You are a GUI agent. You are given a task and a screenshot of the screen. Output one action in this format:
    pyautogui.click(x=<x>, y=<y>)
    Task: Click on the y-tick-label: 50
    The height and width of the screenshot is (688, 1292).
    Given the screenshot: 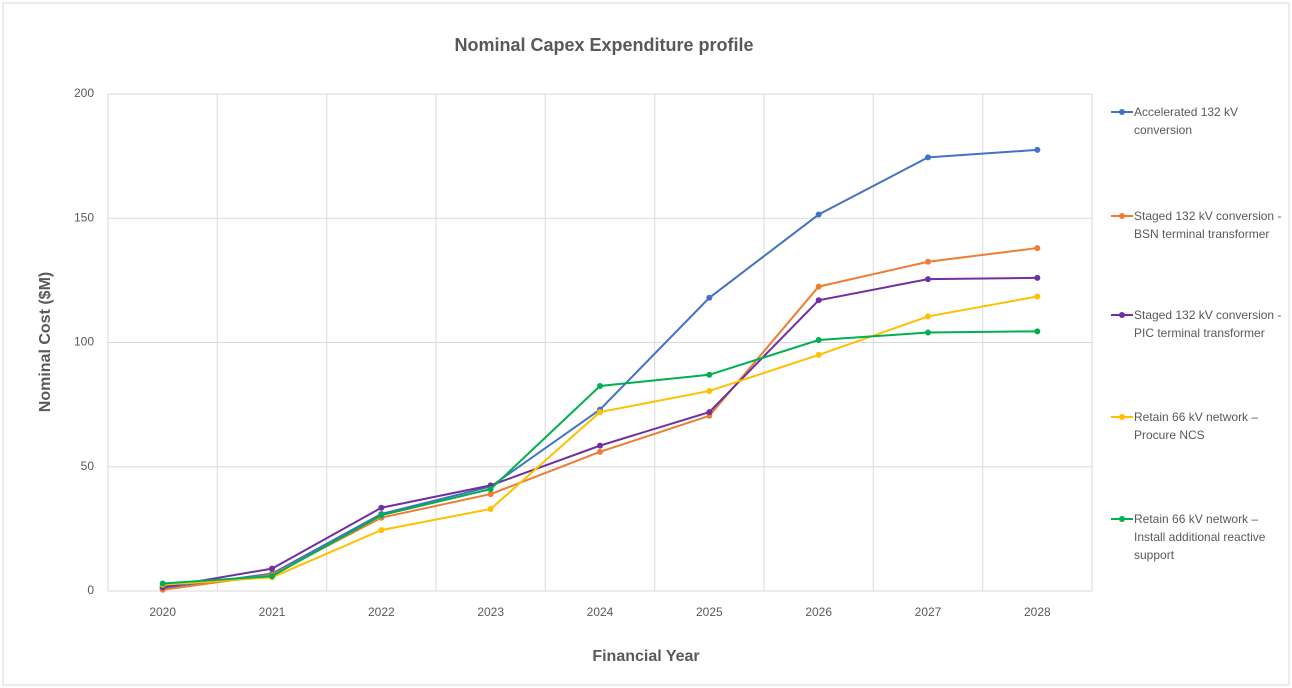 What is the action you would take?
    pyautogui.click(x=88, y=466)
    